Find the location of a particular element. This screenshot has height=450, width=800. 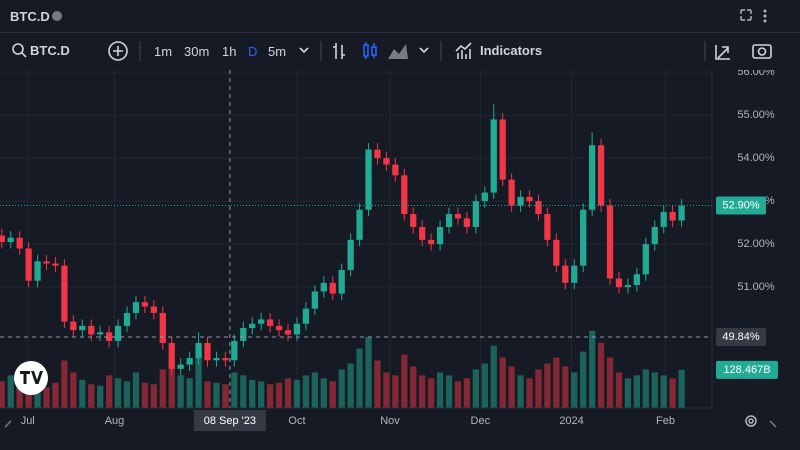

share-icon is located at coordinates (722, 52).